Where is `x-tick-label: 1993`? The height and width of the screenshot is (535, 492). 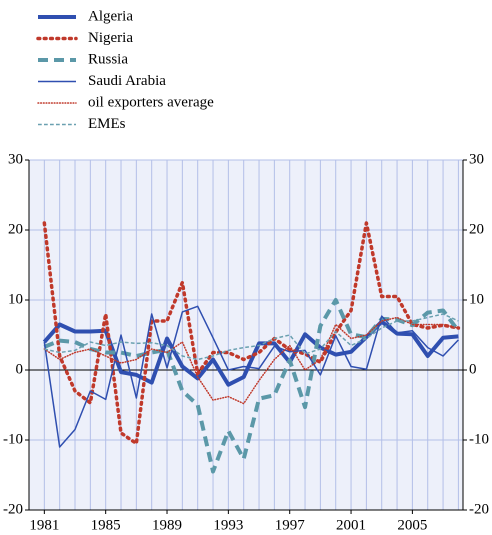 x-tick-label: 1993 is located at coordinates (228, 525).